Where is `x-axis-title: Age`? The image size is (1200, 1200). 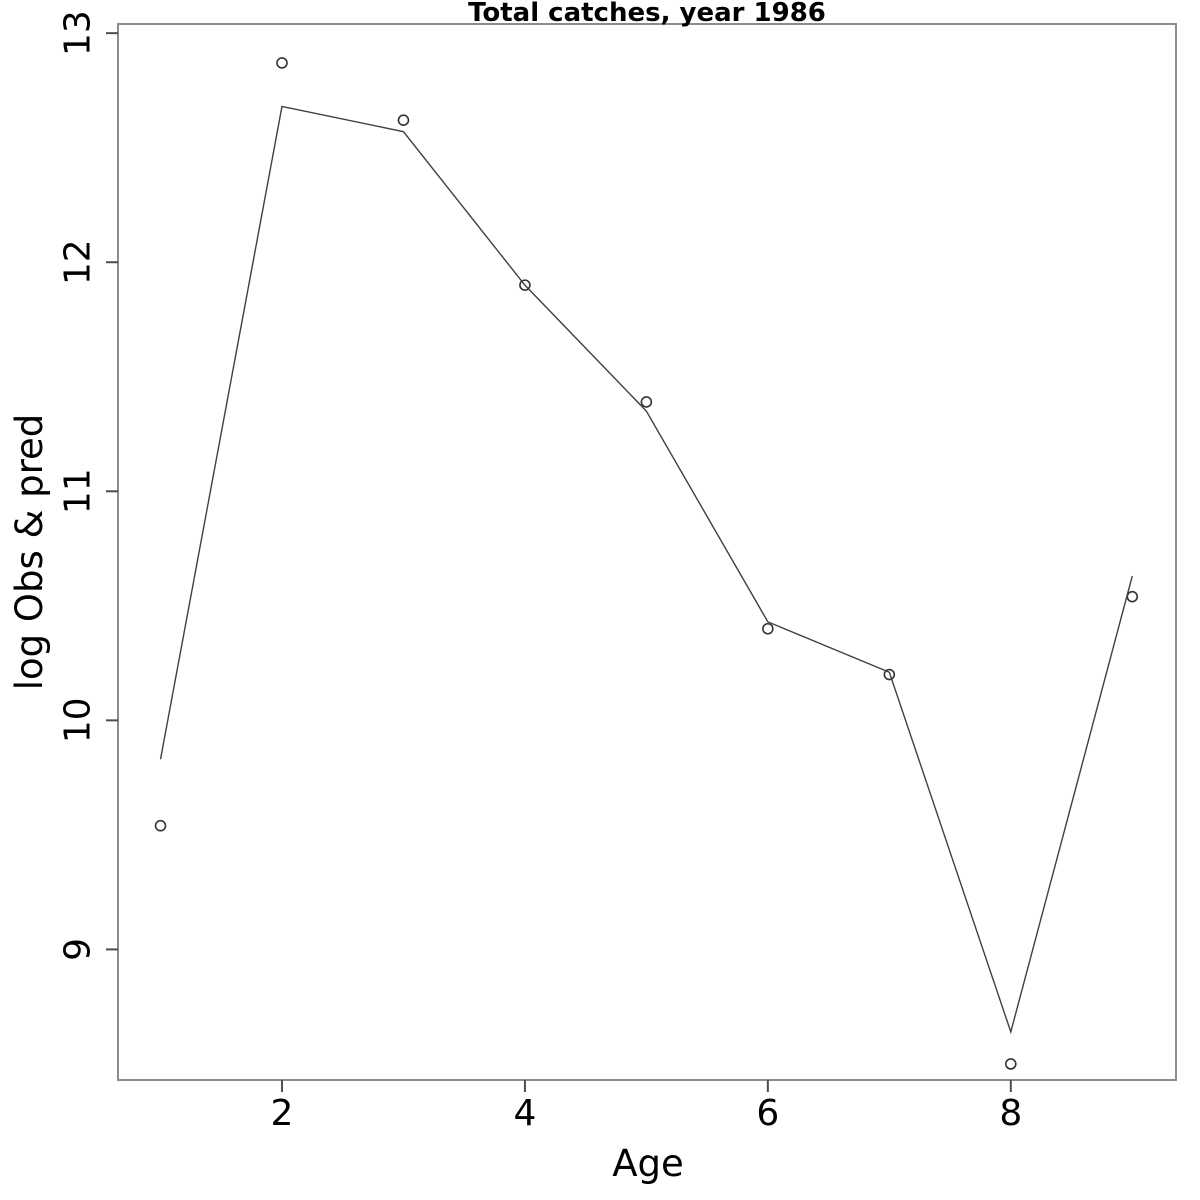
x-axis-title: Age is located at coordinates (648, 1163).